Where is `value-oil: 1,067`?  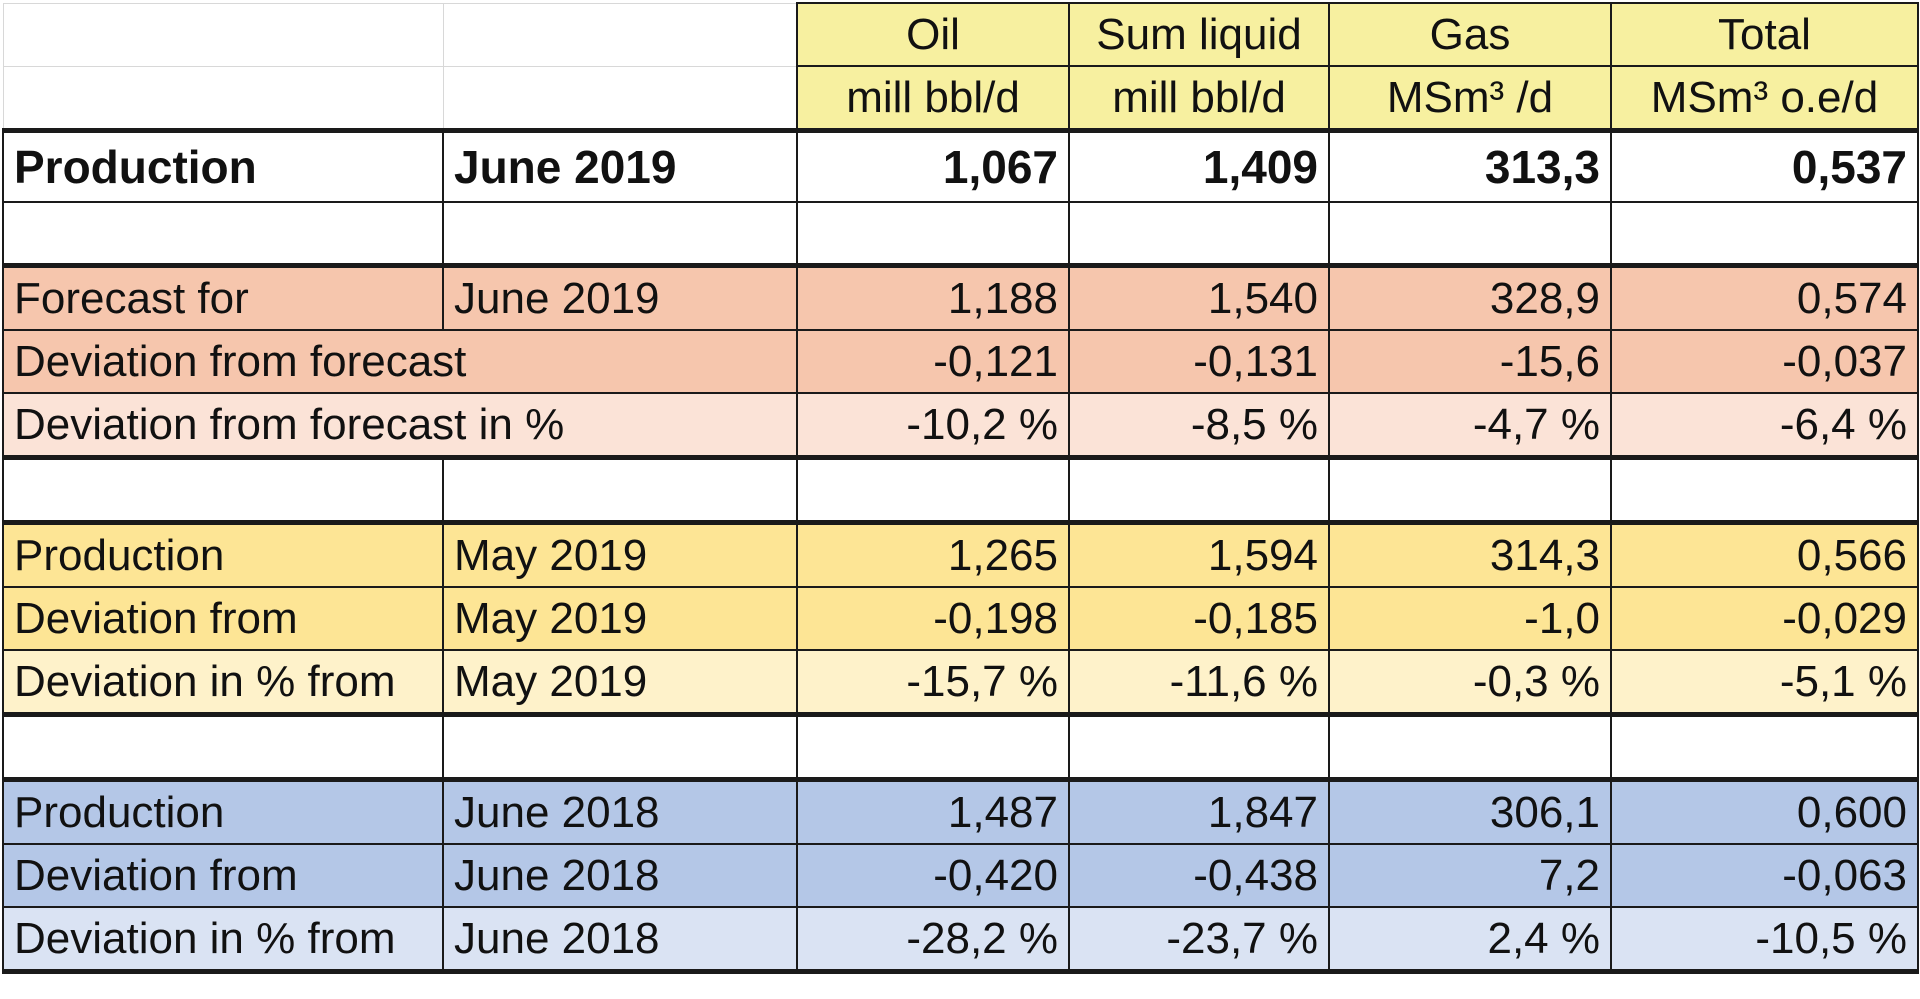
value-oil: 1,067 is located at coordinates (933, 165).